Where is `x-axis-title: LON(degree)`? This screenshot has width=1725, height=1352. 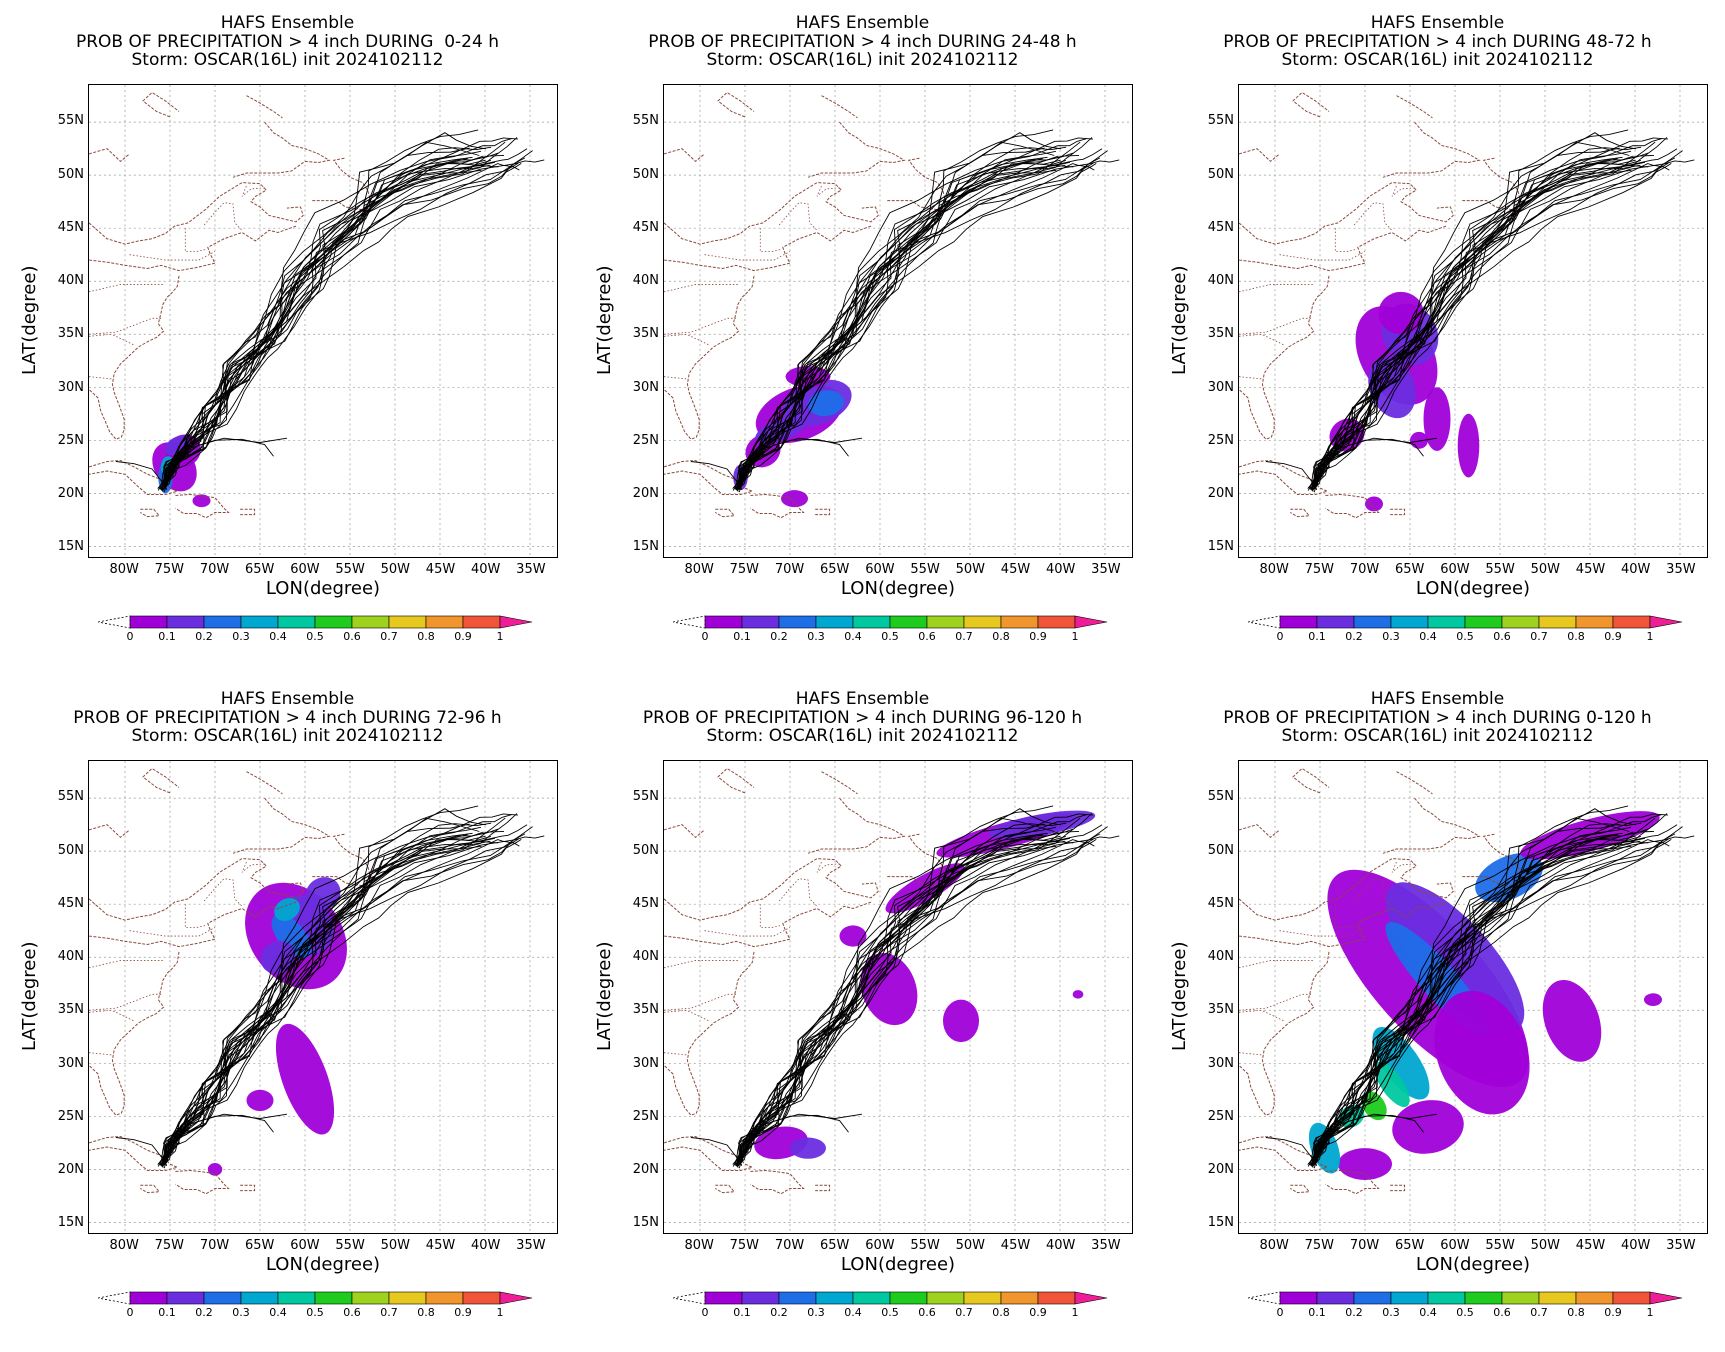 x-axis-title: LON(degree) is located at coordinates (1473, 1264).